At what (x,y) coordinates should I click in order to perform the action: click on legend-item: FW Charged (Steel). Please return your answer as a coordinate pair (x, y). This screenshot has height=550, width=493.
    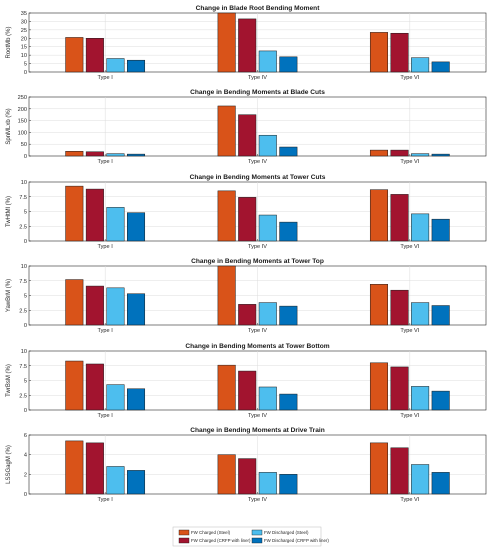
    Looking at the image, I should click on (204, 532).